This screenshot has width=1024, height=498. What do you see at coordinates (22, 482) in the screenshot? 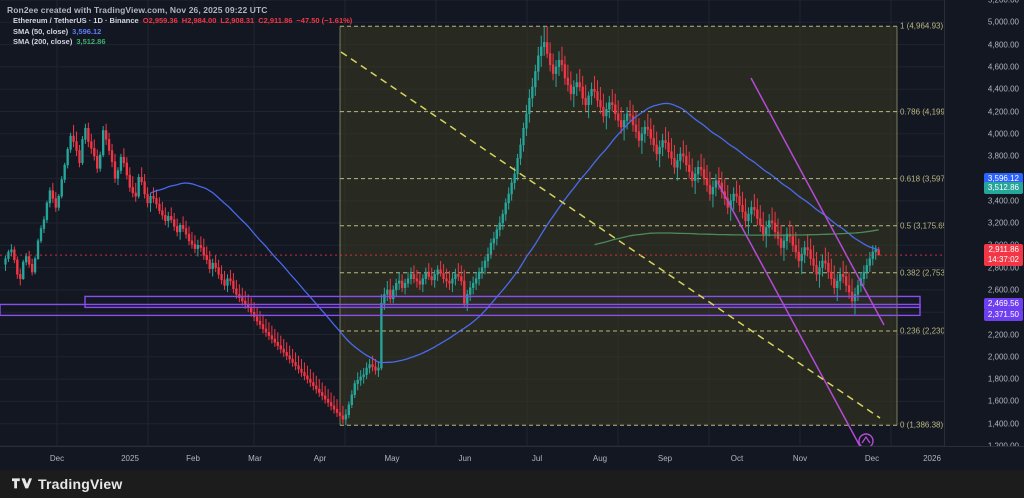
I see `tradingview-logo-icon` at bounding box center [22, 482].